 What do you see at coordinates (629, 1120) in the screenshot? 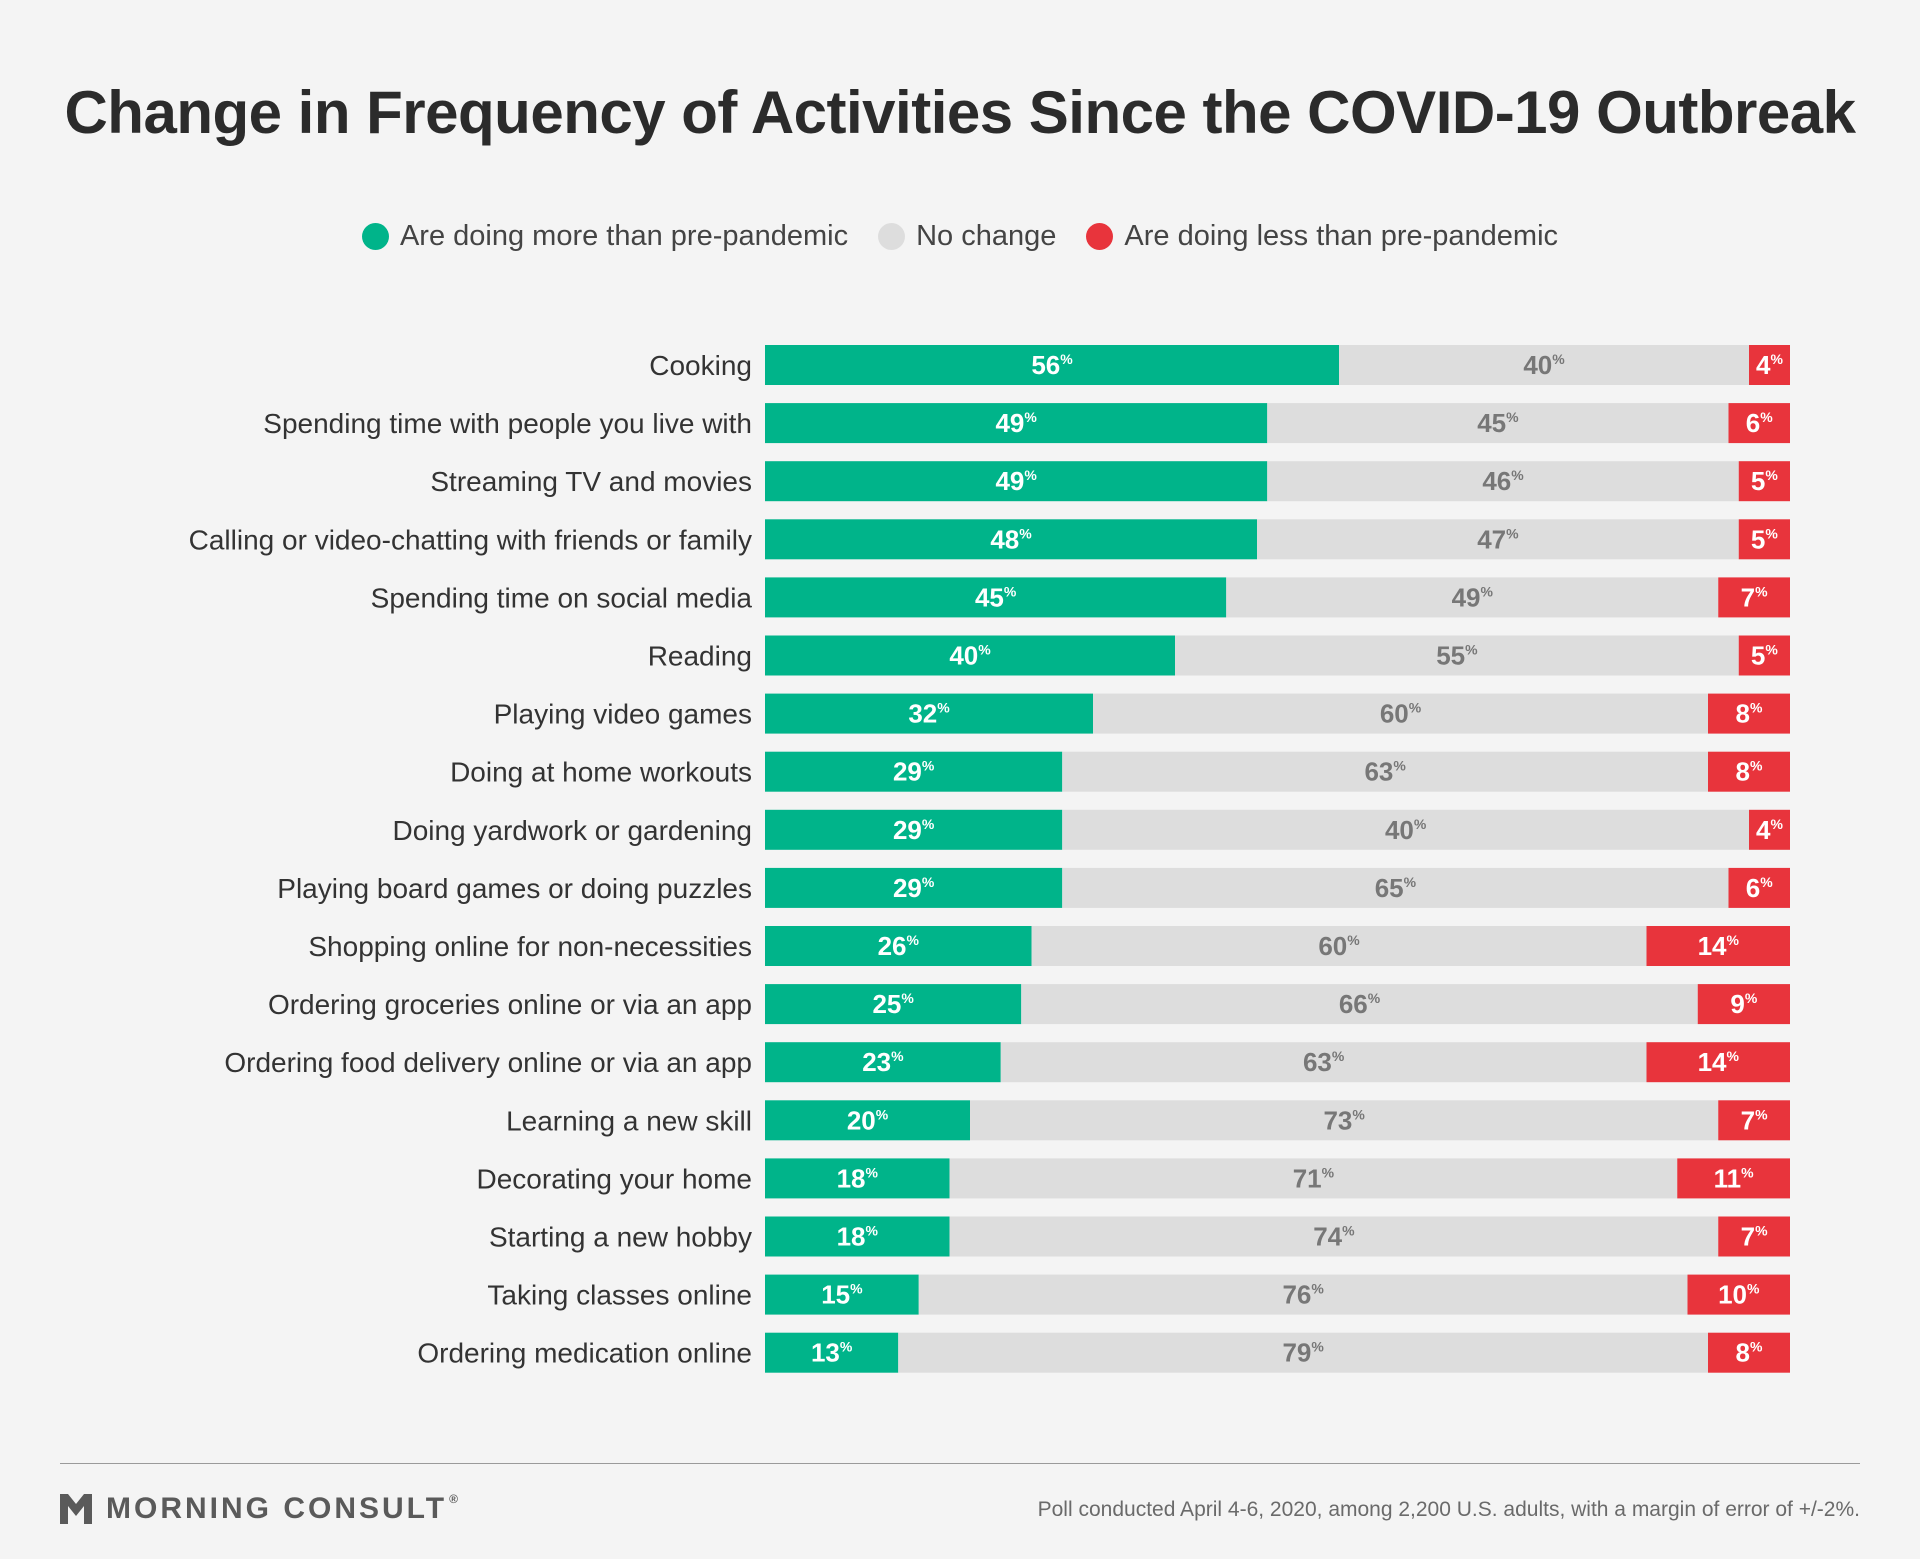
I see `category-label: Learning a new skill` at bounding box center [629, 1120].